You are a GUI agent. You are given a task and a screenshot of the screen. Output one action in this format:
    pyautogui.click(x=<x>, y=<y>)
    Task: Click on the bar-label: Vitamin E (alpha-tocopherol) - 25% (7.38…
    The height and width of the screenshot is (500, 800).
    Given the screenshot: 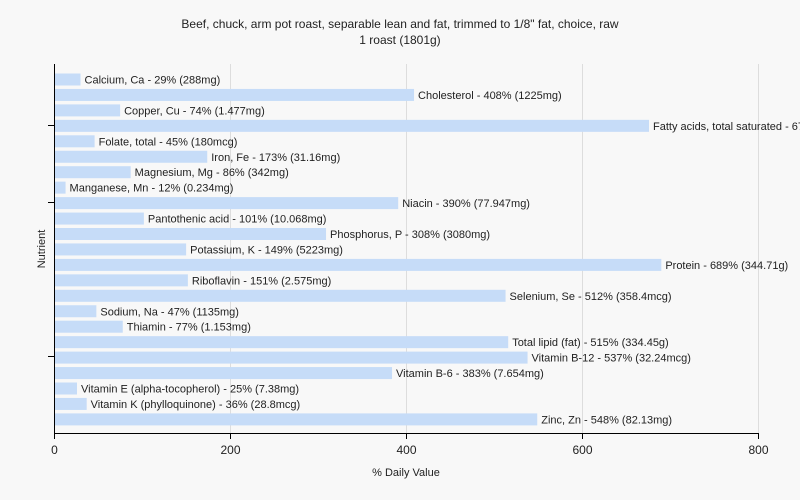 What is the action you would take?
    pyautogui.click(x=190, y=390)
    